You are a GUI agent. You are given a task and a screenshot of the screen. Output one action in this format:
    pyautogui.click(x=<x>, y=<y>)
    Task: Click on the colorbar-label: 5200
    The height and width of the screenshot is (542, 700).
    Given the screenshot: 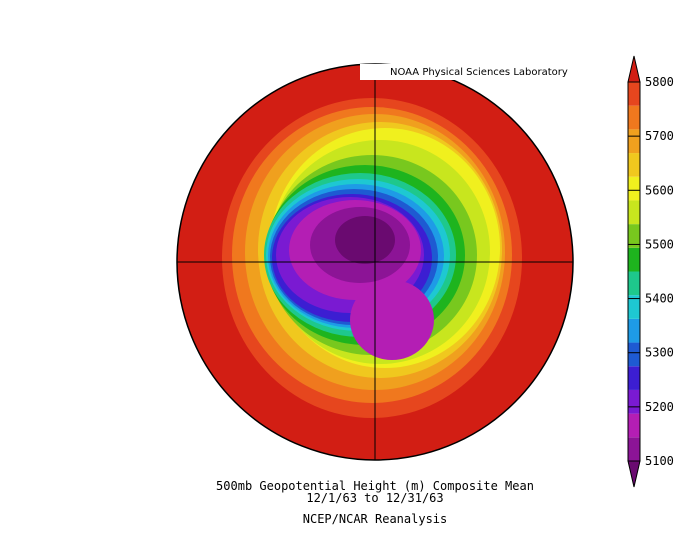 What is the action you would take?
    pyautogui.click(x=659, y=407)
    